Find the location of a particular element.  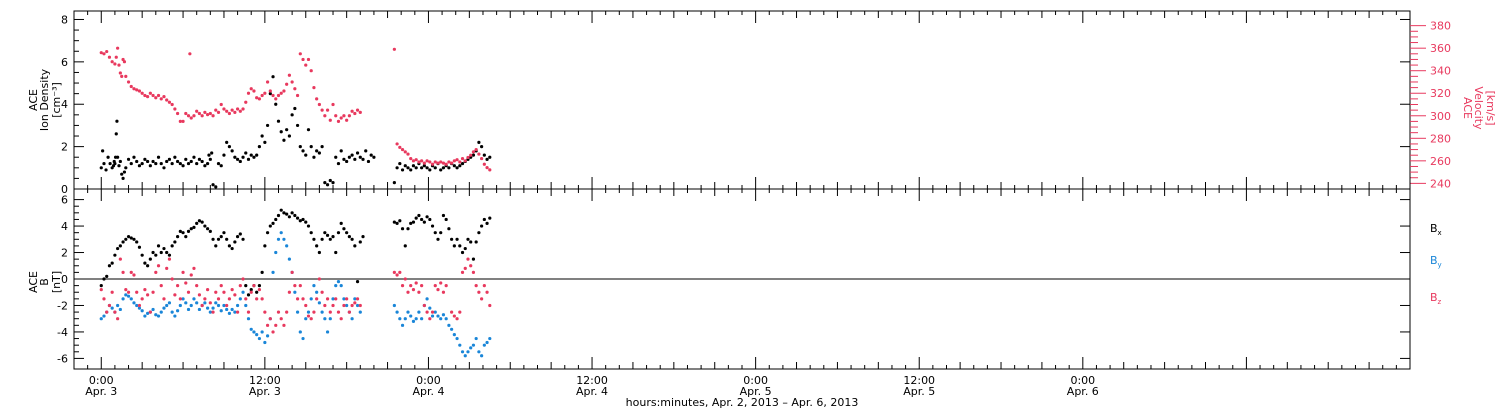

bottom-ylabel-line-1: ACE is located at coordinates (33, 282).